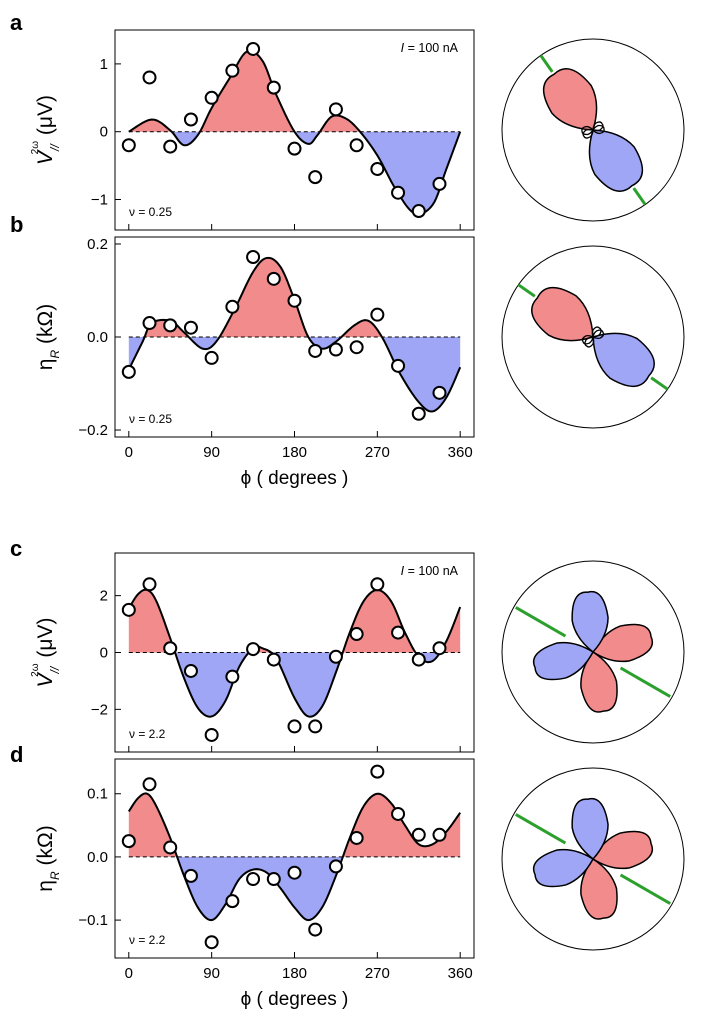 This screenshot has width=706, height=1033. I want to click on y-axis-label: ηR (kΩ), so click(48, 858).